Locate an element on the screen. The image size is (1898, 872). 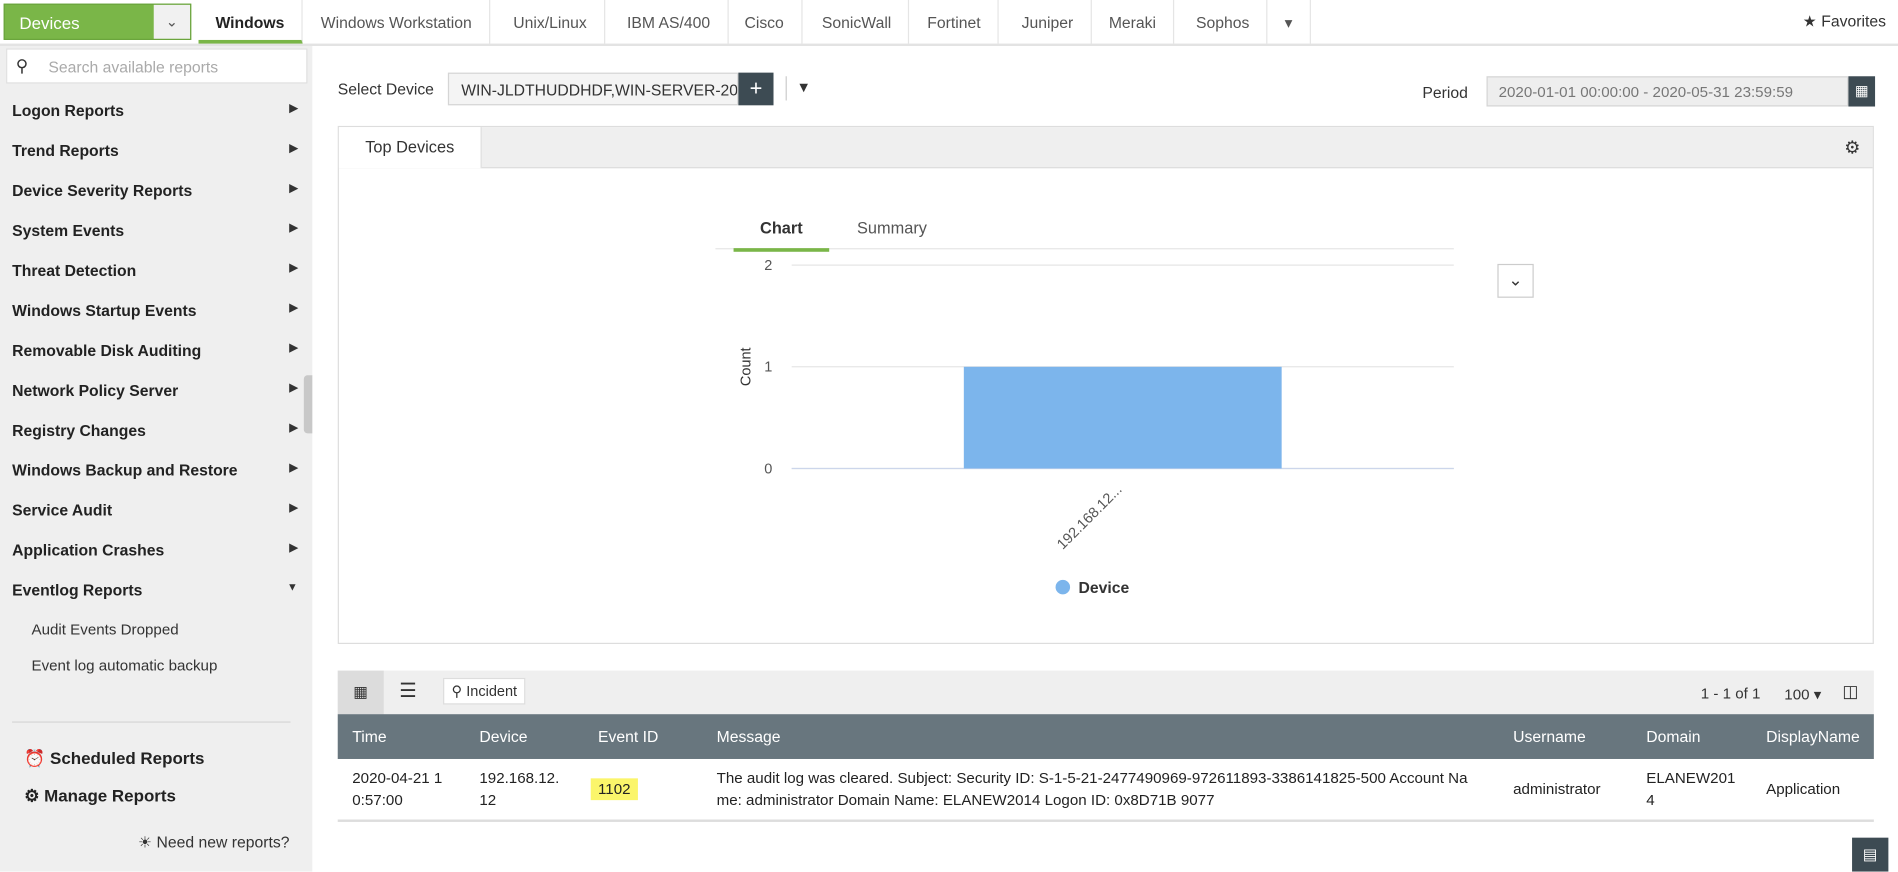
sidebar-item-logon-reports: Logon Reports ▶ is located at coordinates (155, 111).